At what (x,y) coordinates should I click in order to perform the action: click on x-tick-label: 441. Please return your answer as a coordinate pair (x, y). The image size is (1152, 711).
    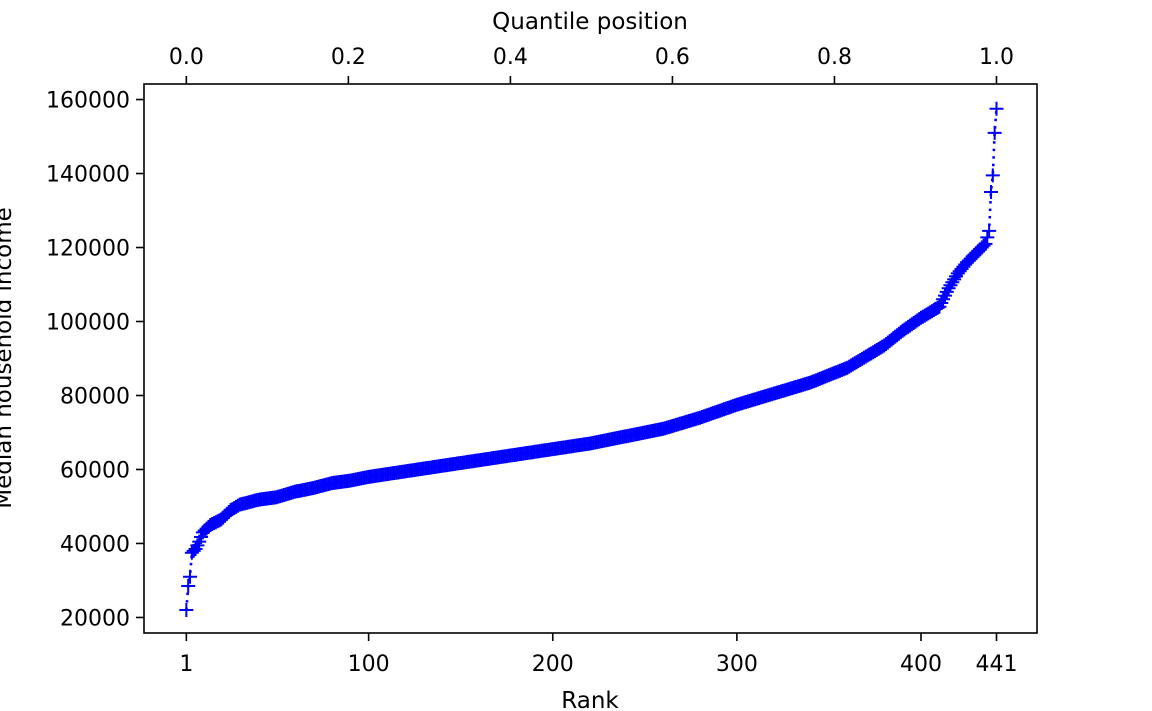
    Looking at the image, I should click on (996, 664).